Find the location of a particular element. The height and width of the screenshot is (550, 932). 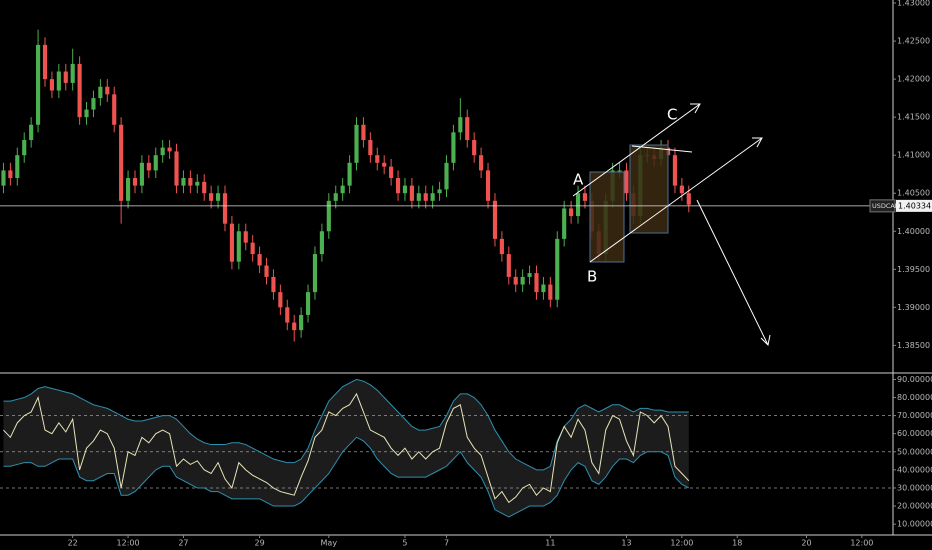

y-tick-label: 1.41000 is located at coordinates (913, 155).